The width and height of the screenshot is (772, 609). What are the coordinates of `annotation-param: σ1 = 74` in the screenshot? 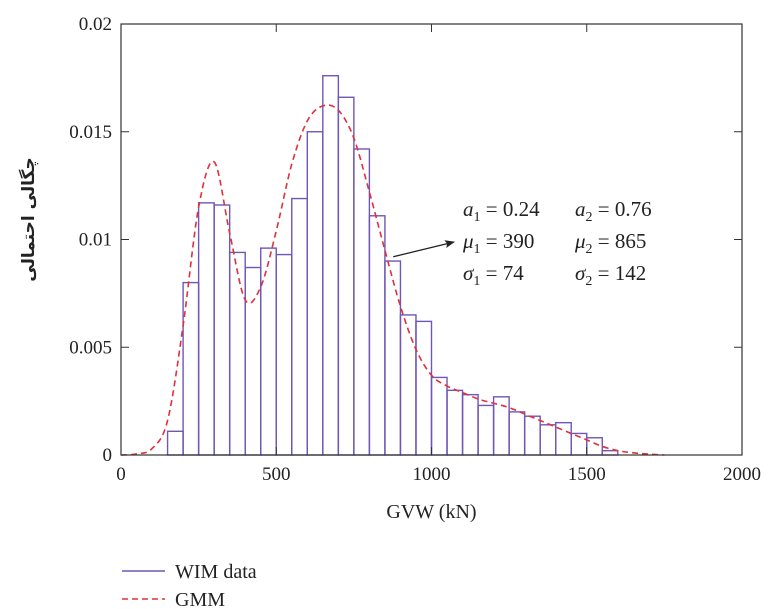 It's located at (493, 275).